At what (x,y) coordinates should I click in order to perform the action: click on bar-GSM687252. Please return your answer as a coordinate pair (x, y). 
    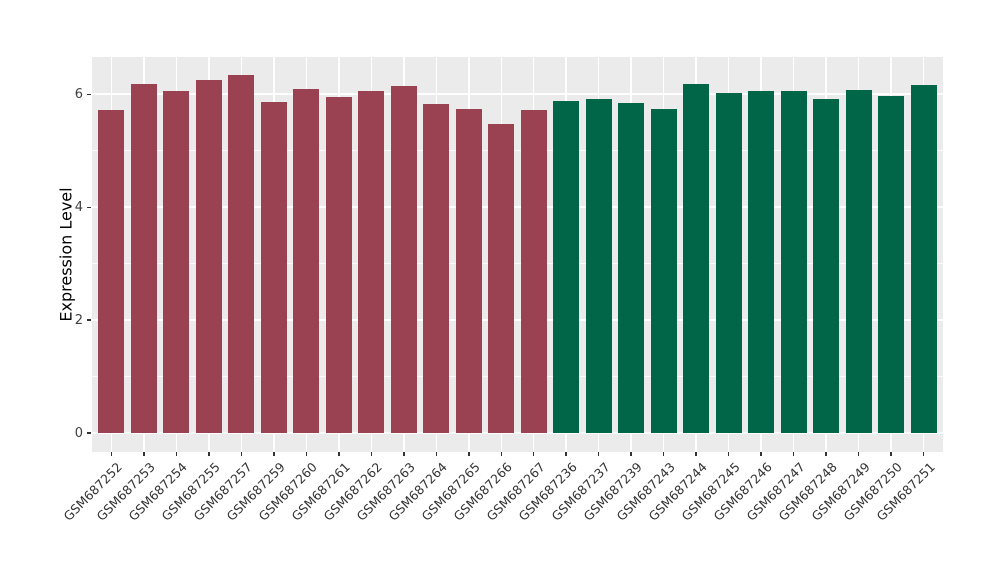
    Looking at the image, I should click on (111, 272).